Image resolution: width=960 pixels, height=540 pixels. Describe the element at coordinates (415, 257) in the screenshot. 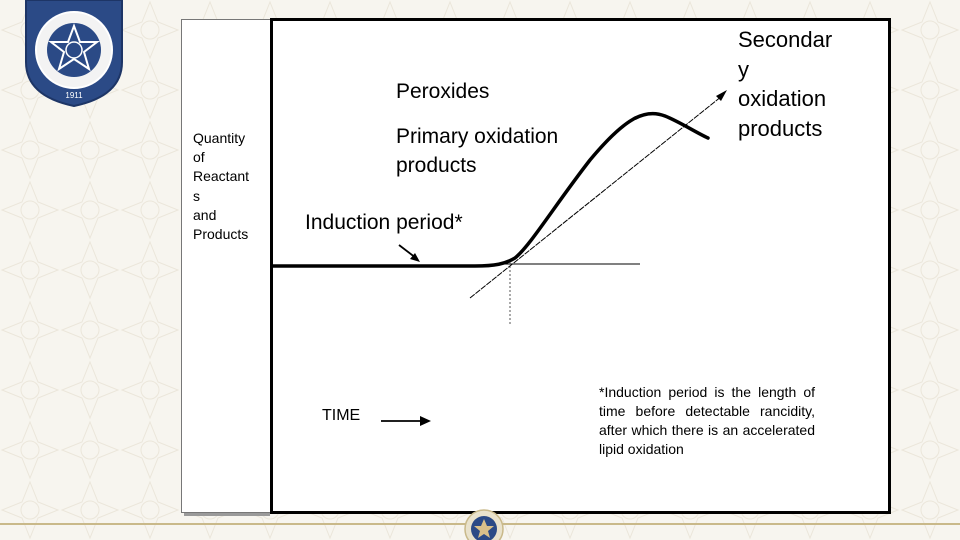

I see `induction-arrow-head` at that location.